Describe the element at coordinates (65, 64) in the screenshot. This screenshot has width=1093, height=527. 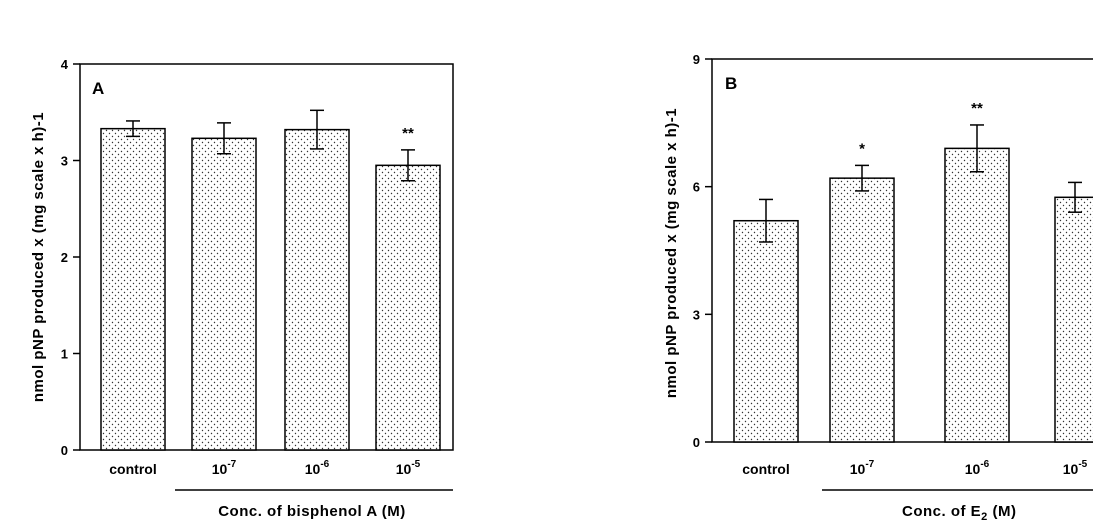
I see `y-tick-label: 4` at that location.